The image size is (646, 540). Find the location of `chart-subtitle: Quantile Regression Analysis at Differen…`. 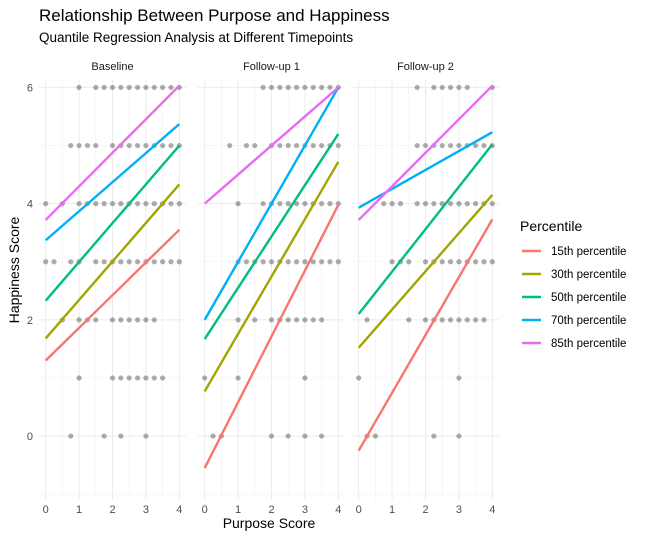

chart-subtitle: Quantile Regression Analysis at Differen… is located at coordinates (196, 37).